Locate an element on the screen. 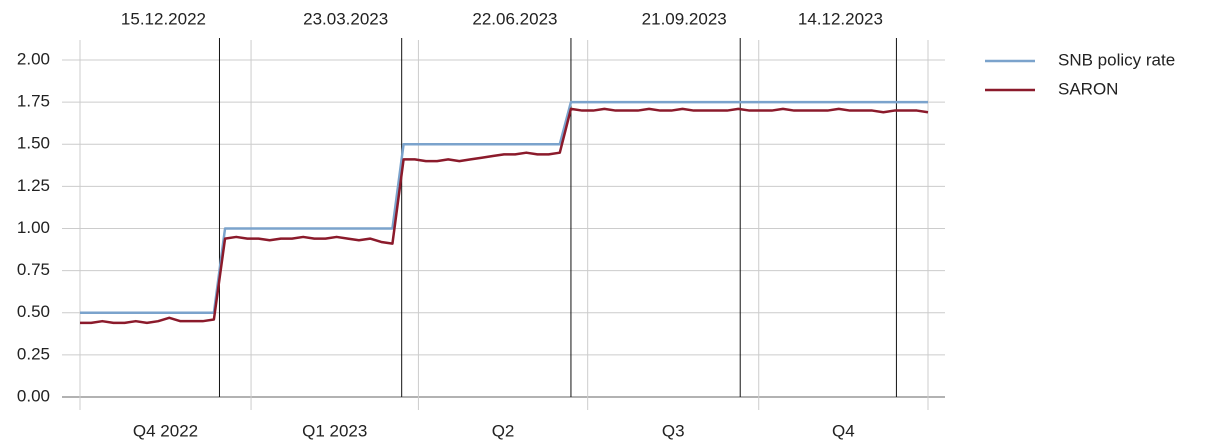  y-tick-label: 2.00 is located at coordinates (33, 58).